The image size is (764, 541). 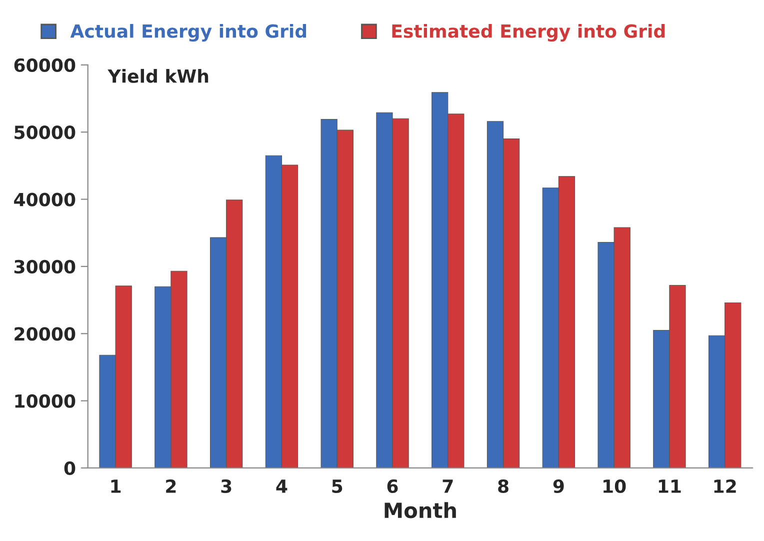 I want to click on x-tick-label: 6, so click(x=392, y=486).